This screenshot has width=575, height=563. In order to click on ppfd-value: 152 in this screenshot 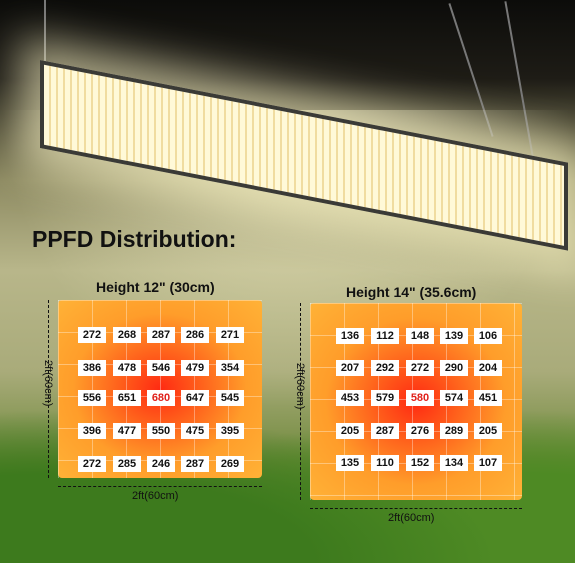, I will do `click(420, 463)`.